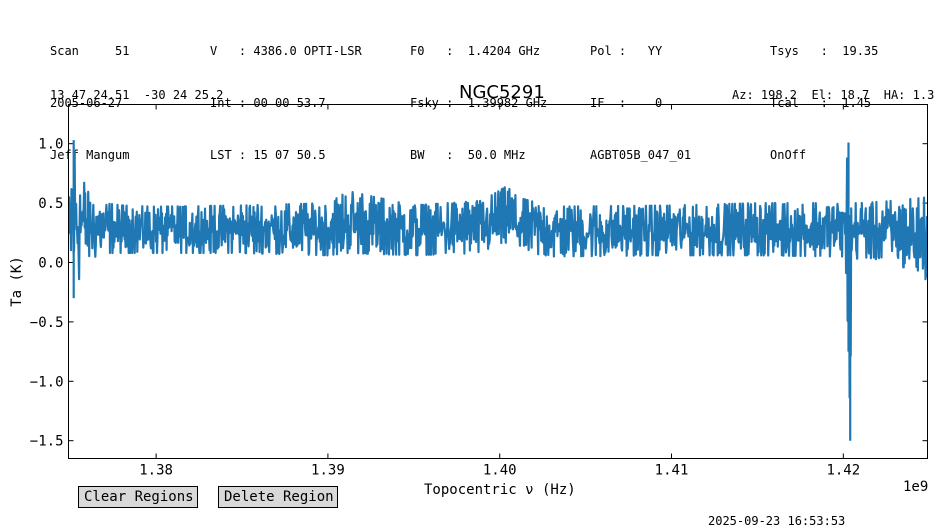 This screenshot has width=937, height=531. I want to click on chart-title: NGC5291, so click(502, 92).